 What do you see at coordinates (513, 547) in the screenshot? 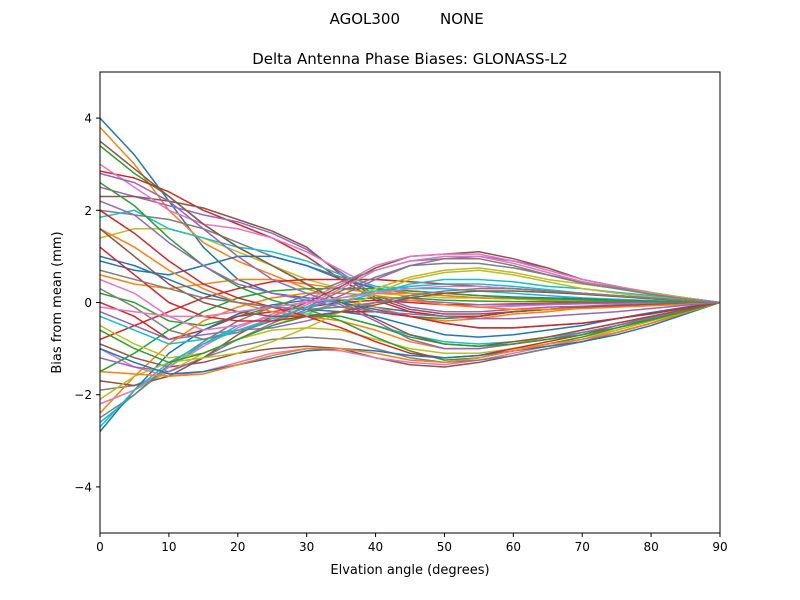
I see `x-tick-label: 60` at bounding box center [513, 547].